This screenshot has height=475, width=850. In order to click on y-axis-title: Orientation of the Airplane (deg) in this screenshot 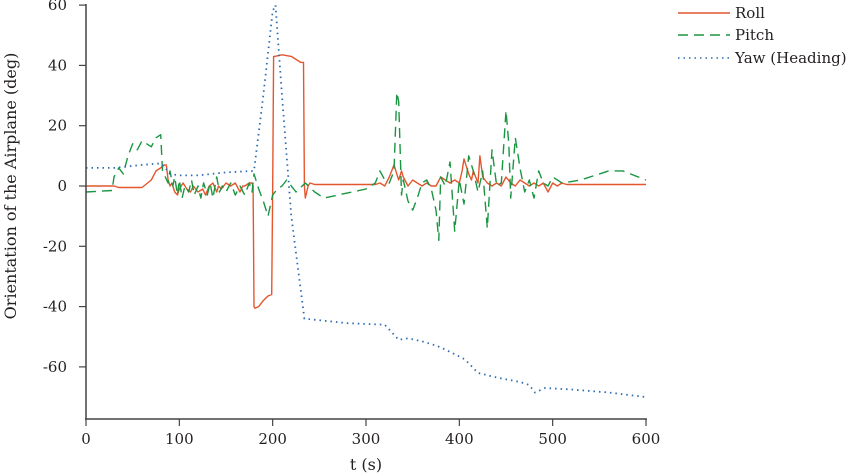, I will do `click(10, 186)`.